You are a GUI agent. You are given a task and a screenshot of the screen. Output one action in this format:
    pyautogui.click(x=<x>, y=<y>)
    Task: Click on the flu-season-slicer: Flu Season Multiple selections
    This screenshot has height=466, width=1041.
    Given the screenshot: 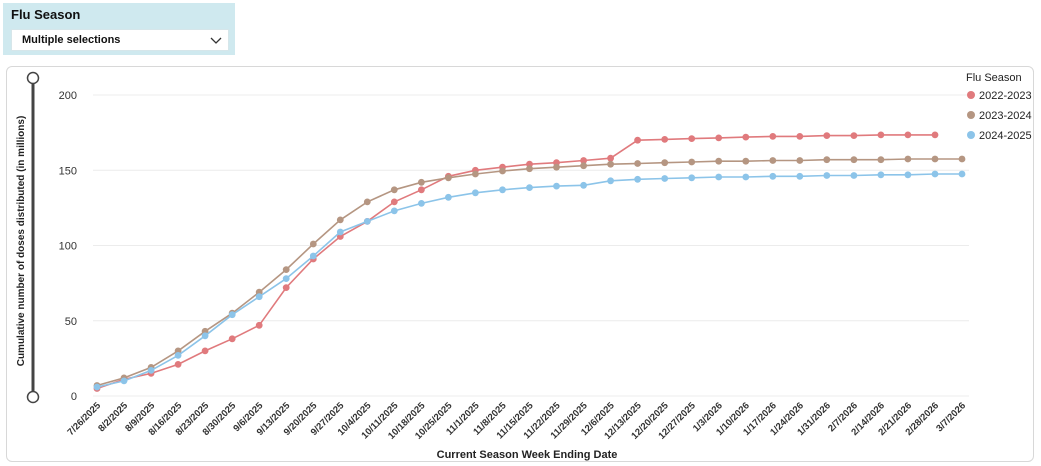 What is the action you would take?
    pyautogui.click(x=119, y=29)
    